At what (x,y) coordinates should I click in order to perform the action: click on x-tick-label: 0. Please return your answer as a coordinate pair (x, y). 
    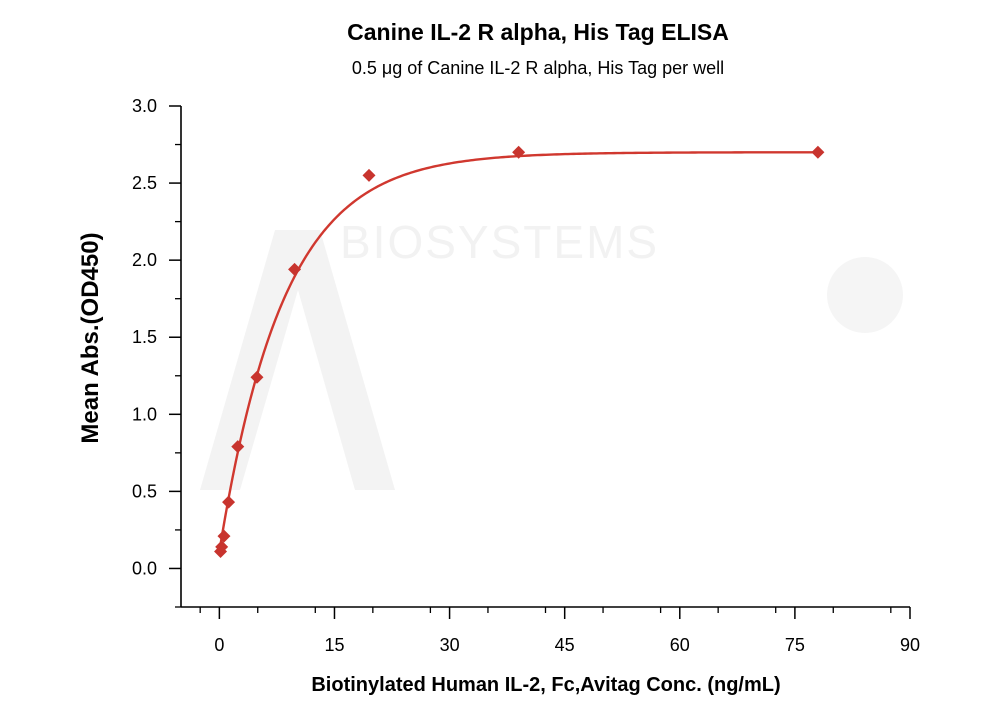
    Looking at the image, I should click on (219, 645).